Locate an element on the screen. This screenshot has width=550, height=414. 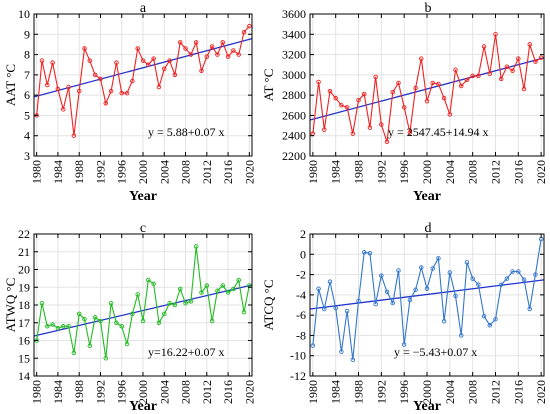
y-axis-label: AT °C is located at coordinates (268, 85).